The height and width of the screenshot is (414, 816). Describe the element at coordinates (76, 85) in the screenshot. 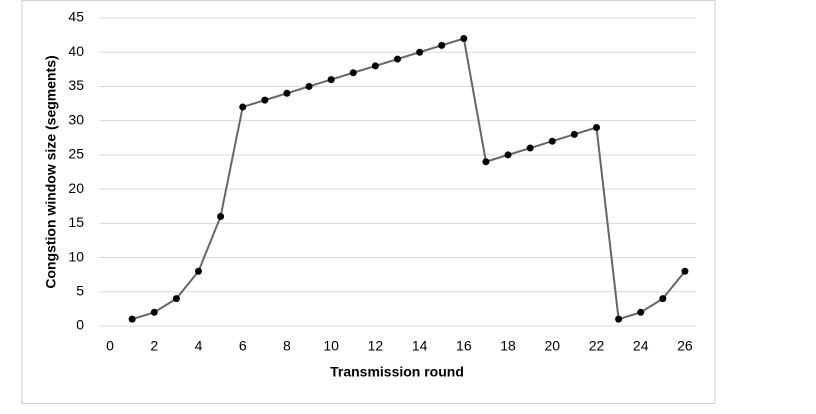

I see `y-tick-label: 35` at that location.